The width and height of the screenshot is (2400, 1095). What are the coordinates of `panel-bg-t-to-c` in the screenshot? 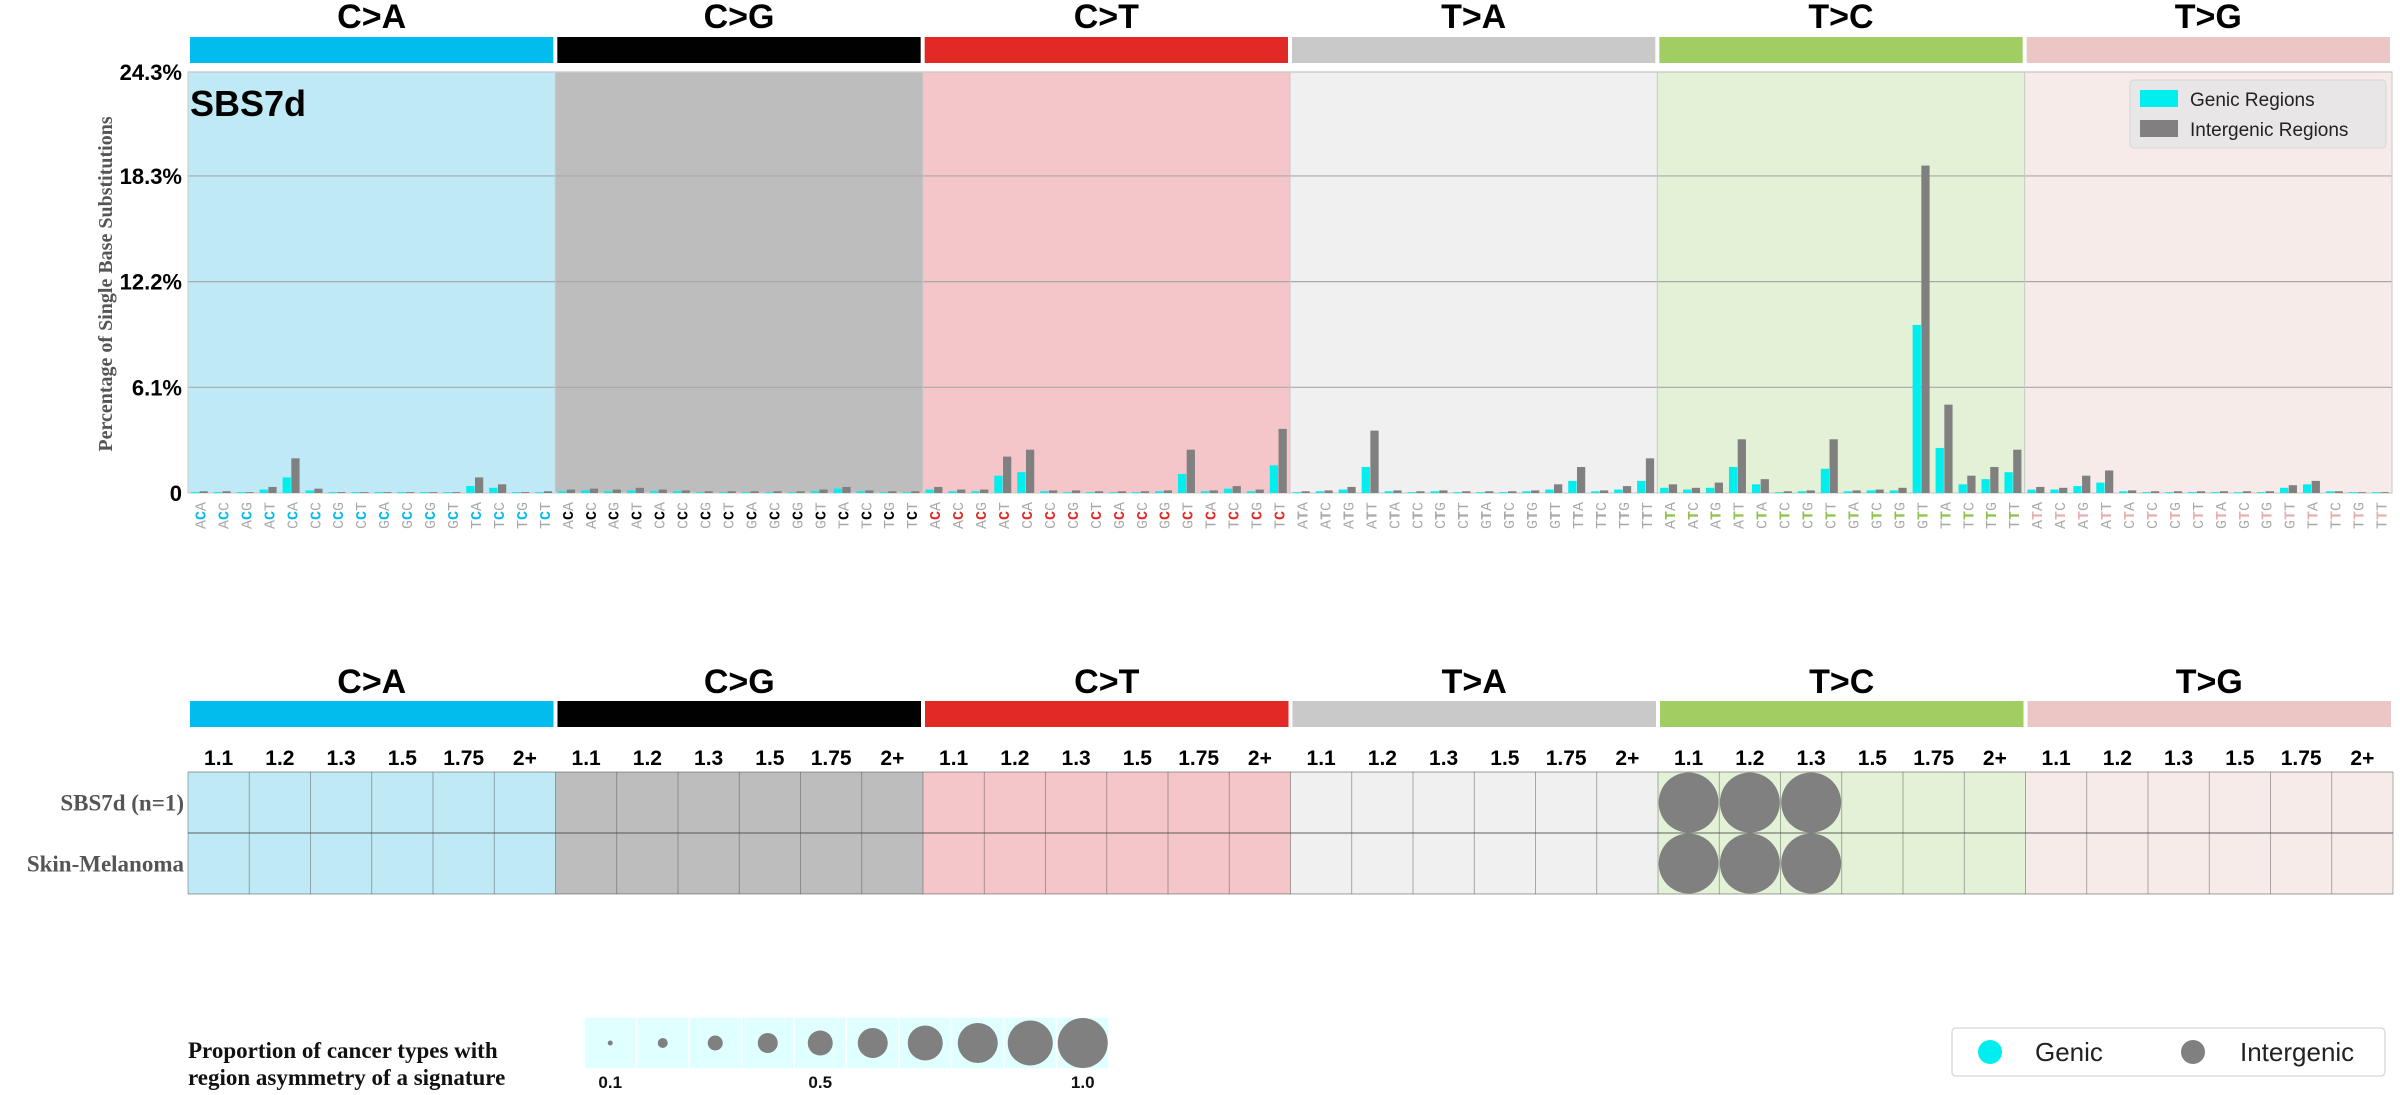 It's located at (1841, 282).